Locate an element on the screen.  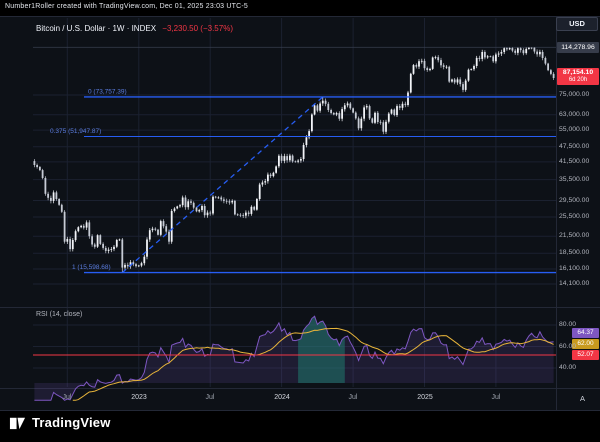
rsi-value-badge: 64.37 is located at coordinates (585, 333).